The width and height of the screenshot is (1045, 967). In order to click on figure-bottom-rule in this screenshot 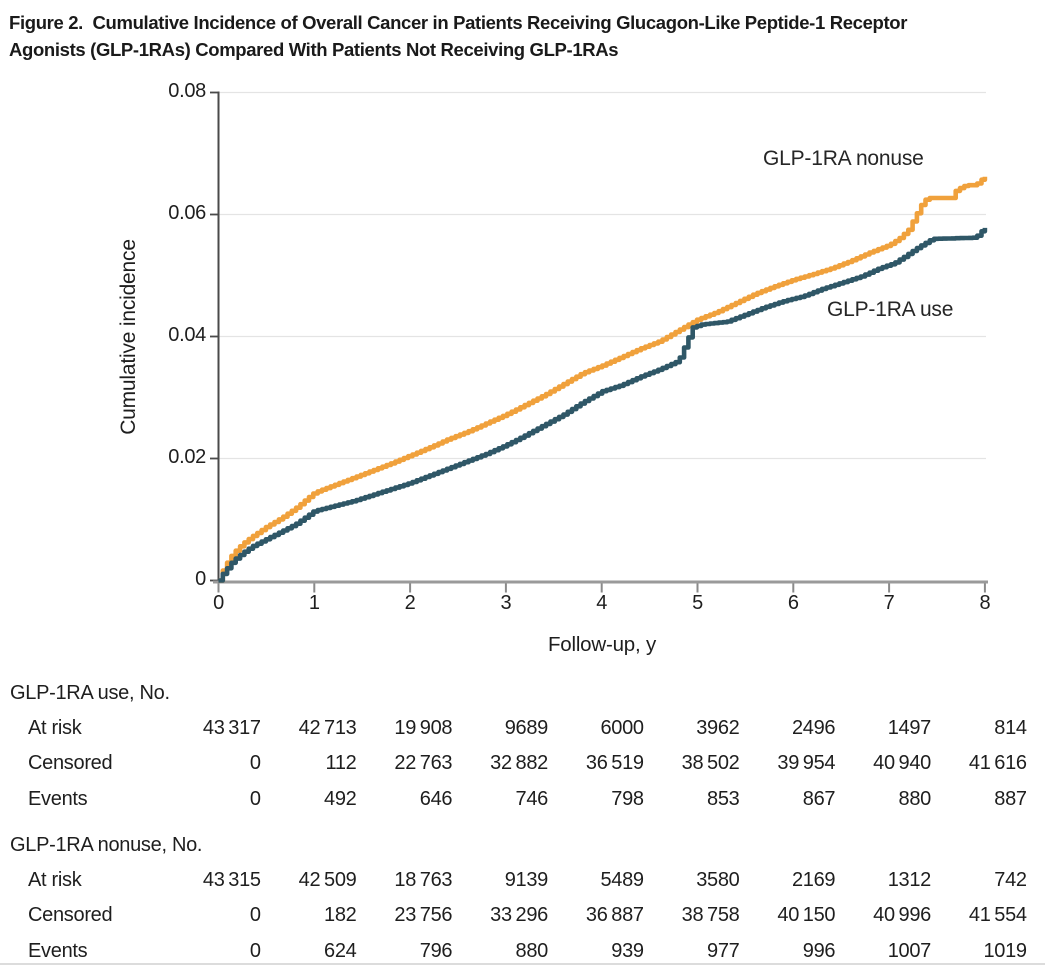, I will do `click(522, 964)`.